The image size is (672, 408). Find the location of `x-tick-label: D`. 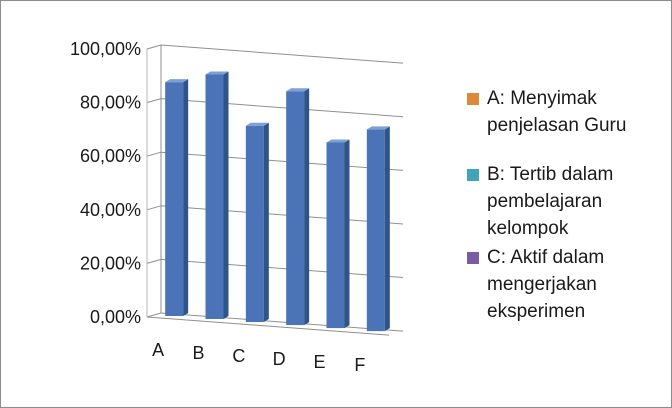

x-tick-label: D is located at coordinates (279, 359).